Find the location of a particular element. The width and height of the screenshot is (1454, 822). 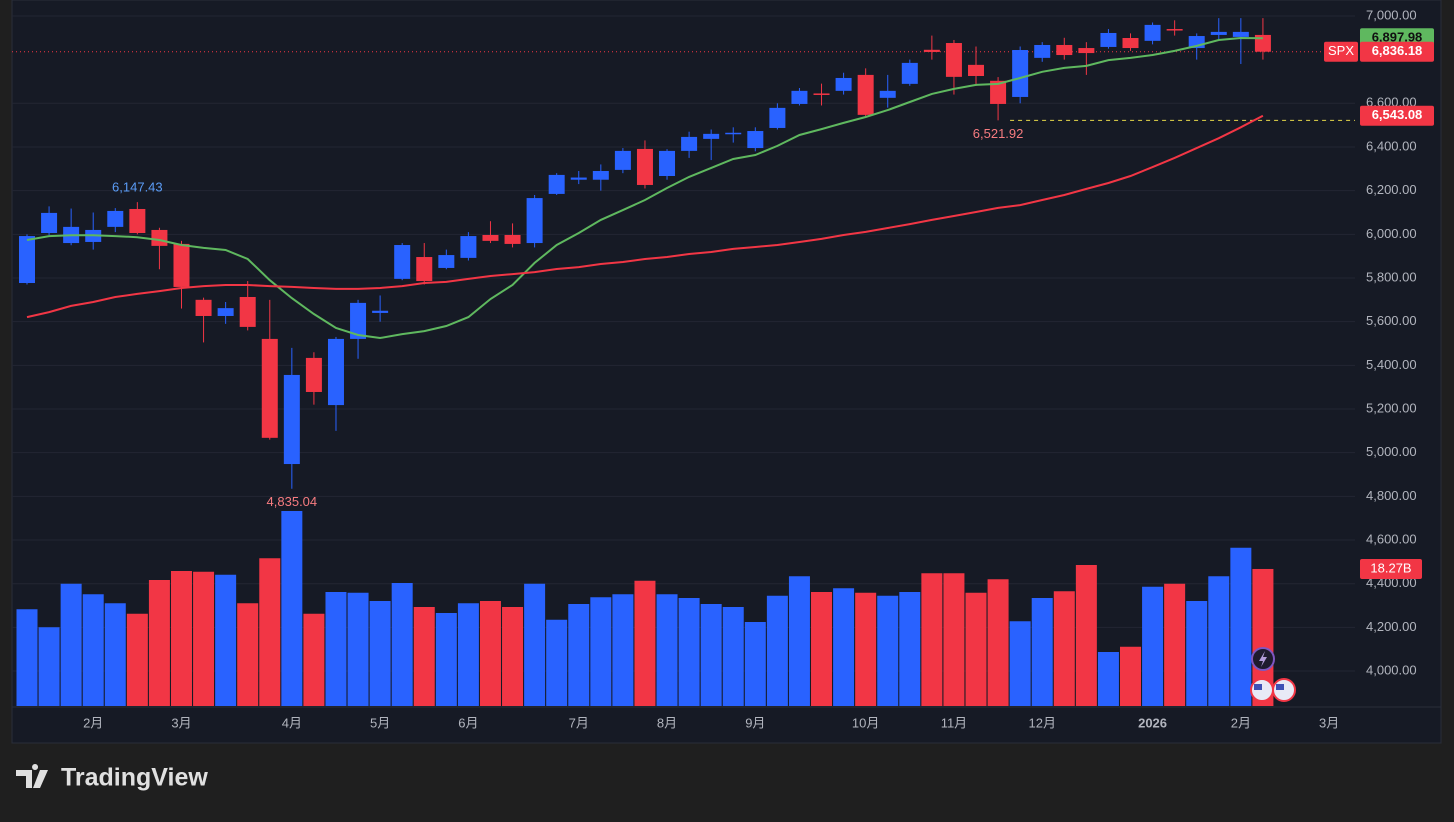

y-tick-label: 5,200.00 is located at coordinates (1391, 407).